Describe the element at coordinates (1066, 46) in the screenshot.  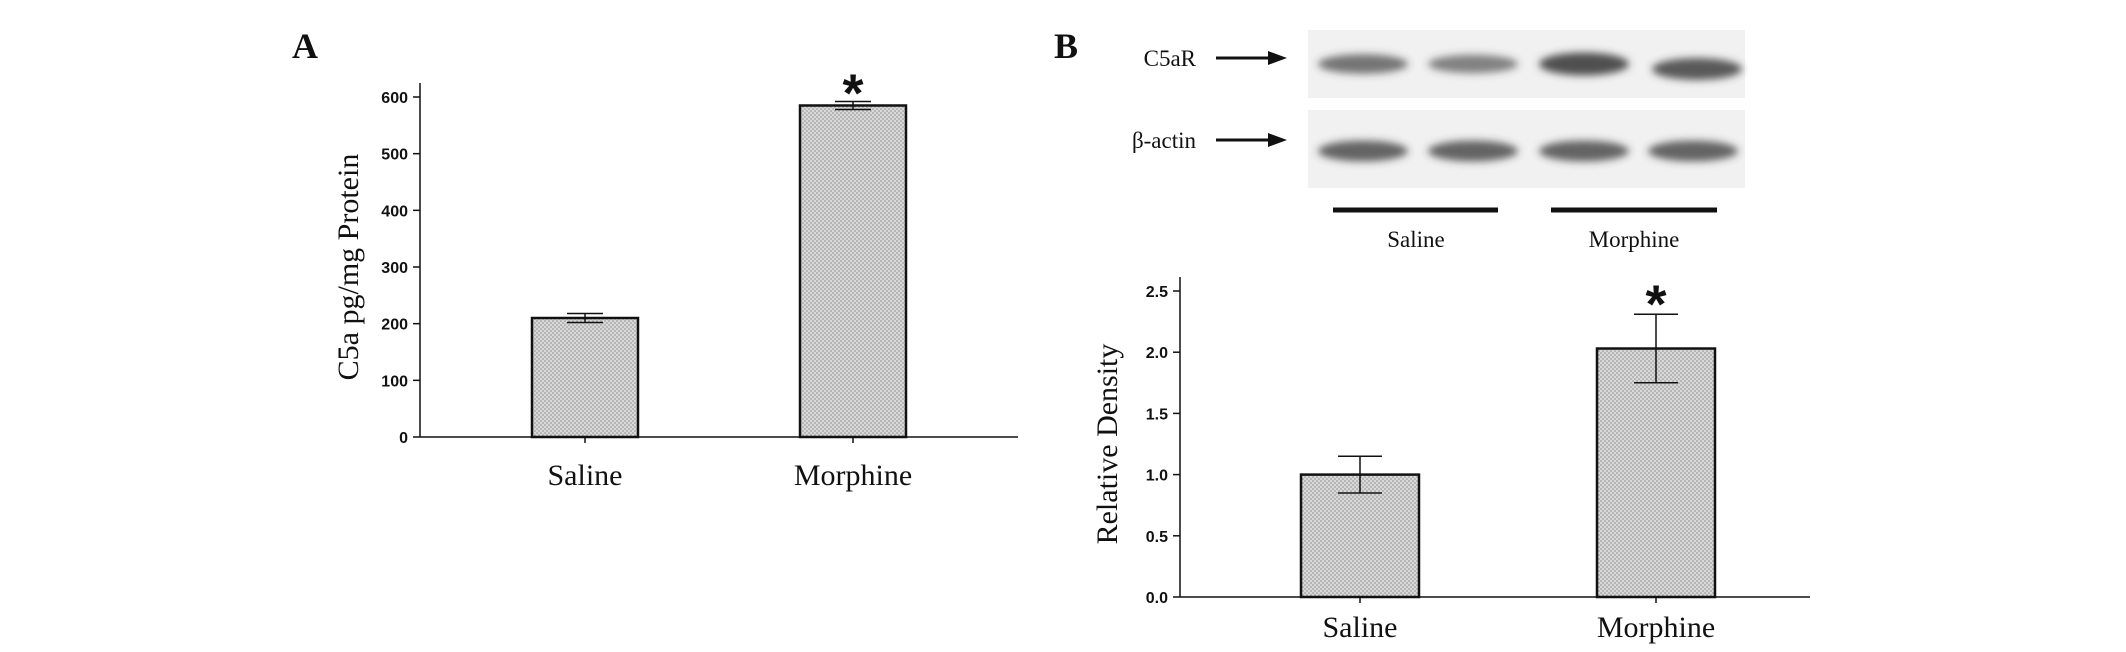
I see `panel-b-label: B` at that location.